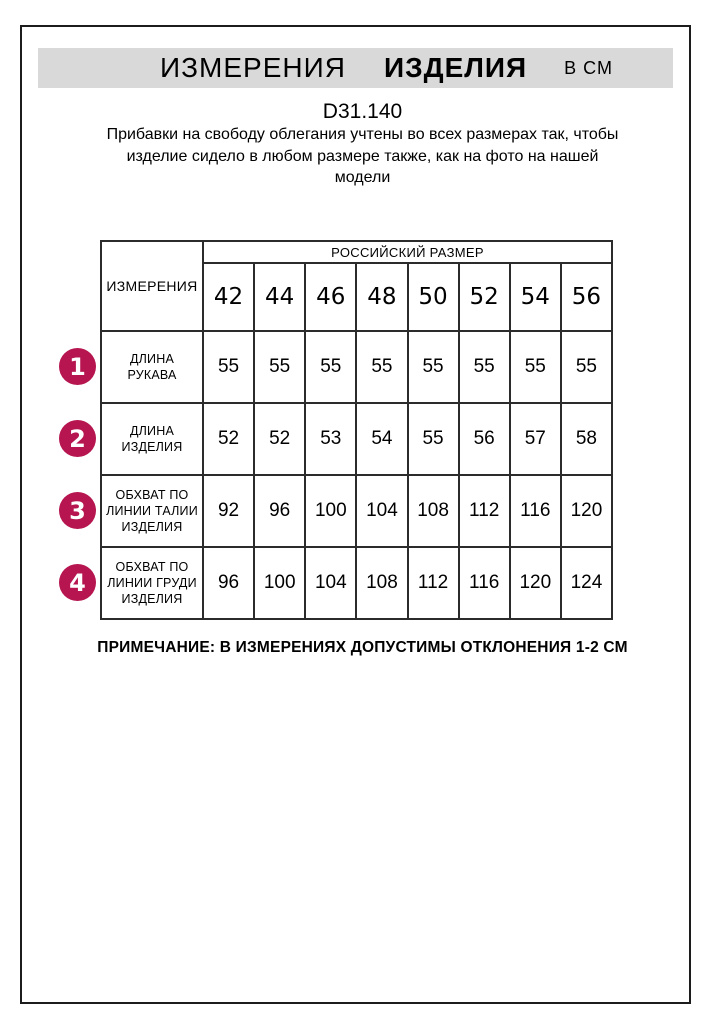 This screenshot has height=1024, width=725. I want to click on table-row-product-length: ДЛИНА ИЗДЕЛИЯ 52 52 53 54 55 56 57 58, so click(357, 439).